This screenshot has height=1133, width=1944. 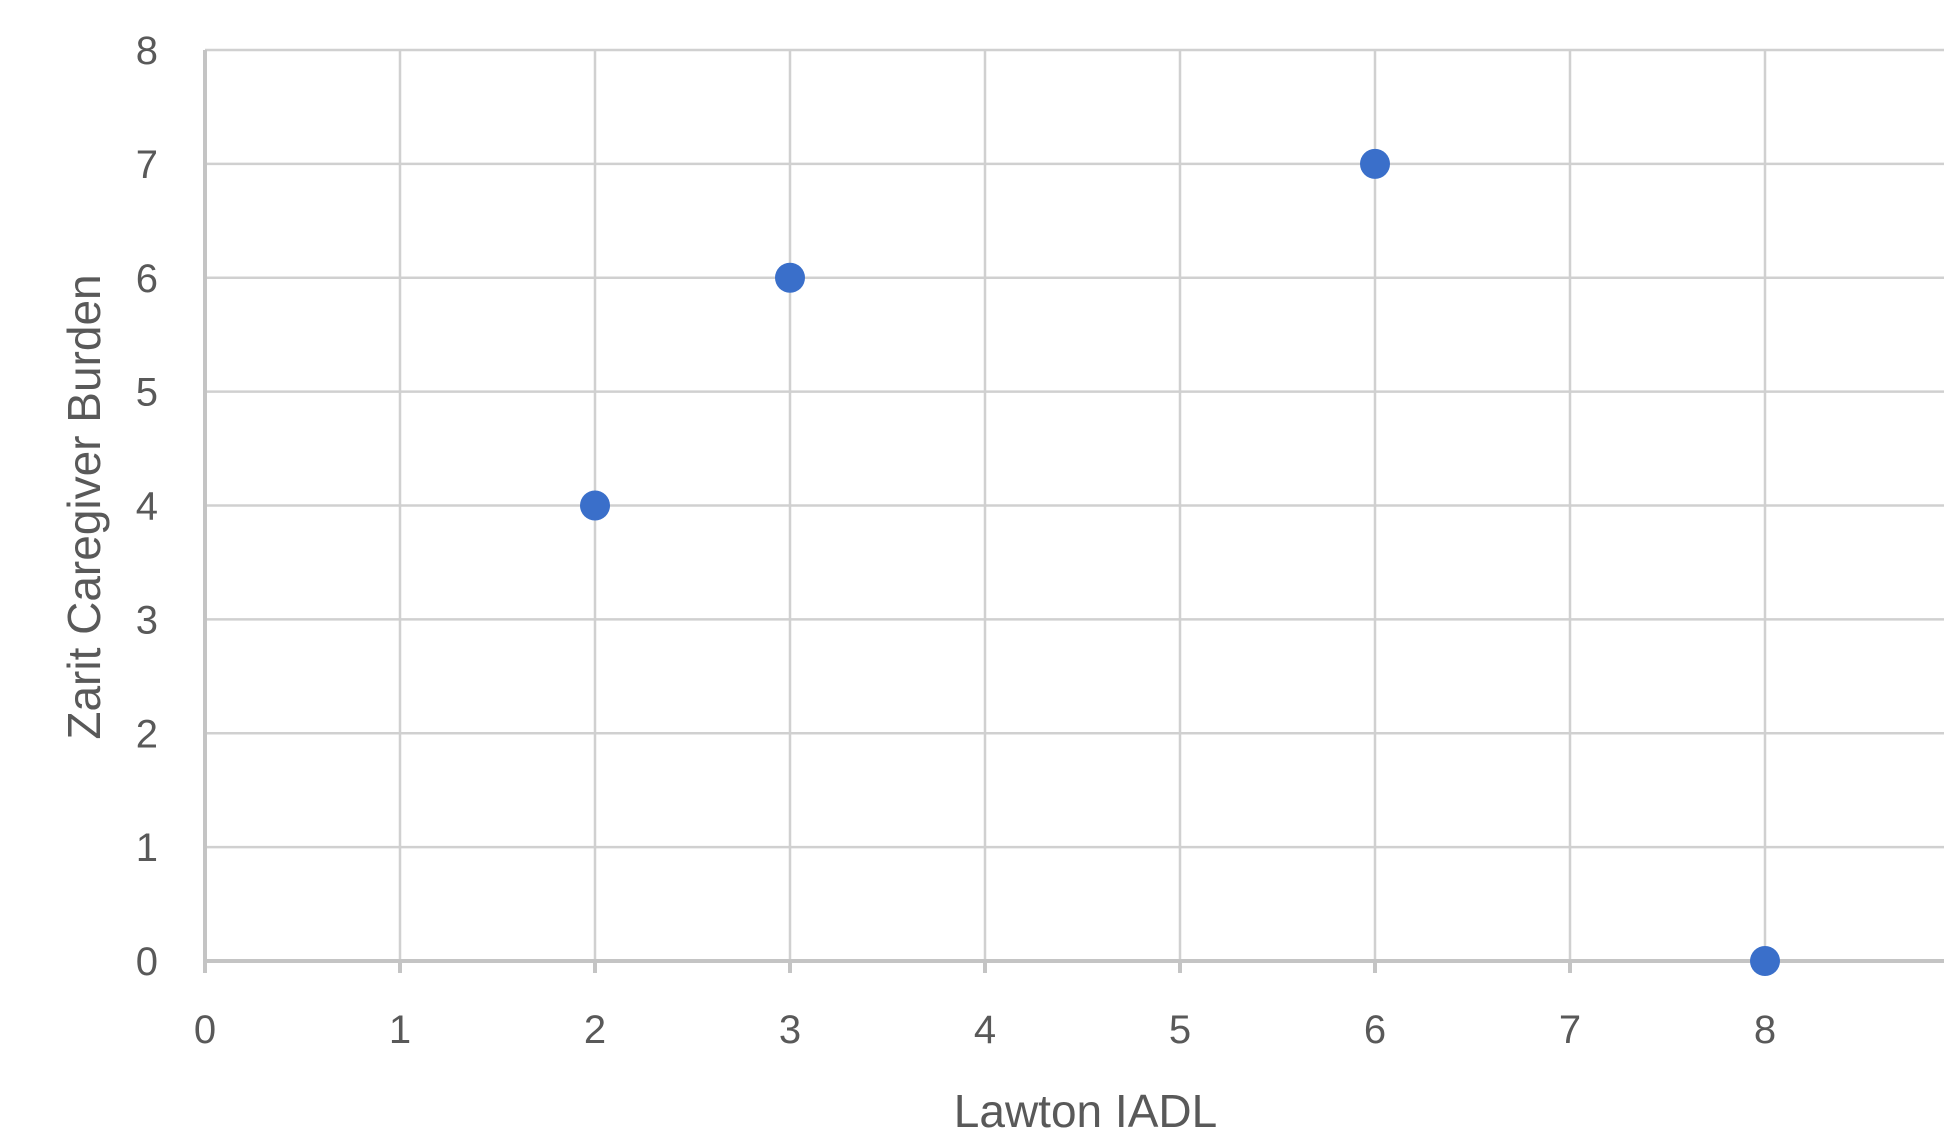 What do you see at coordinates (400, 1030) in the screenshot?
I see `x-tick-label: 1` at bounding box center [400, 1030].